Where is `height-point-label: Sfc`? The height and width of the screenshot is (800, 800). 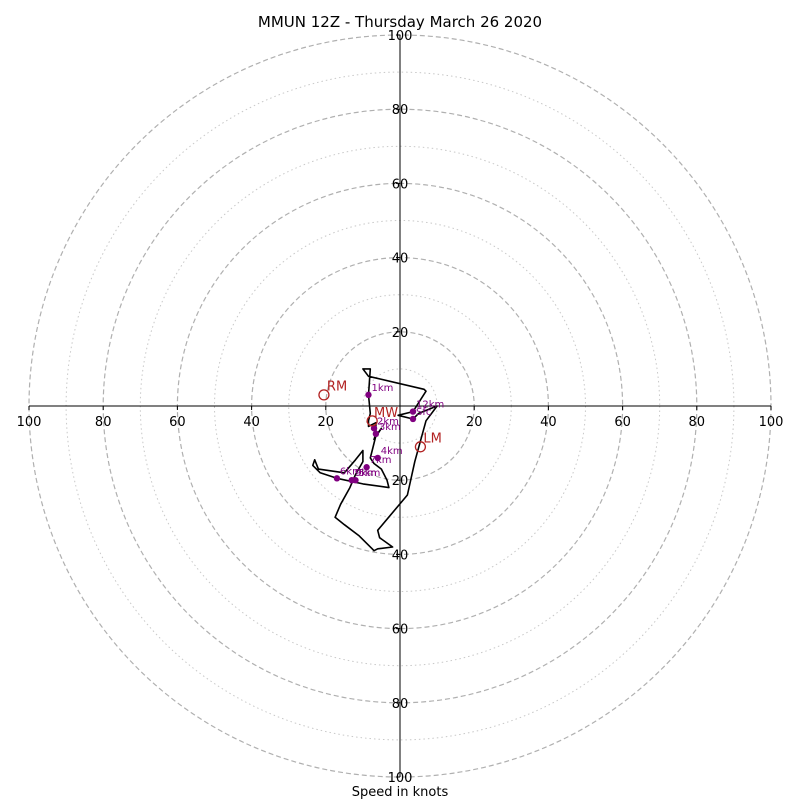 height-point-label: Sfc is located at coordinates (423, 412).